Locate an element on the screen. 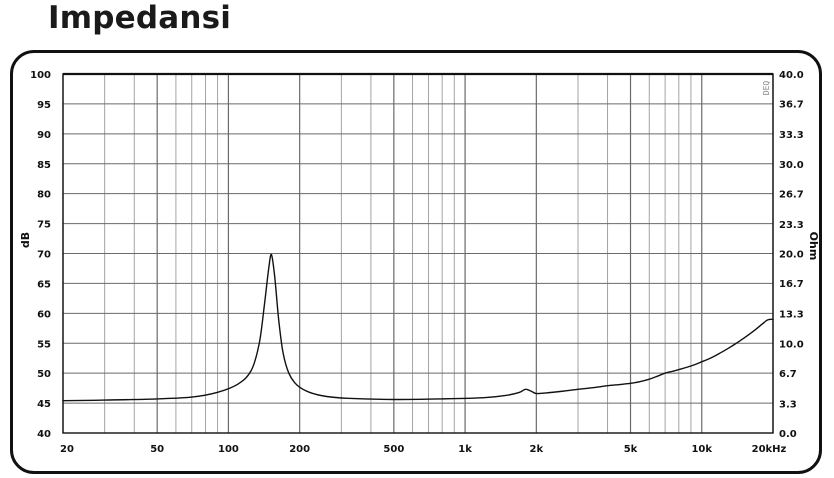  y-tick-label: 100 is located at coordinates (40, 75).